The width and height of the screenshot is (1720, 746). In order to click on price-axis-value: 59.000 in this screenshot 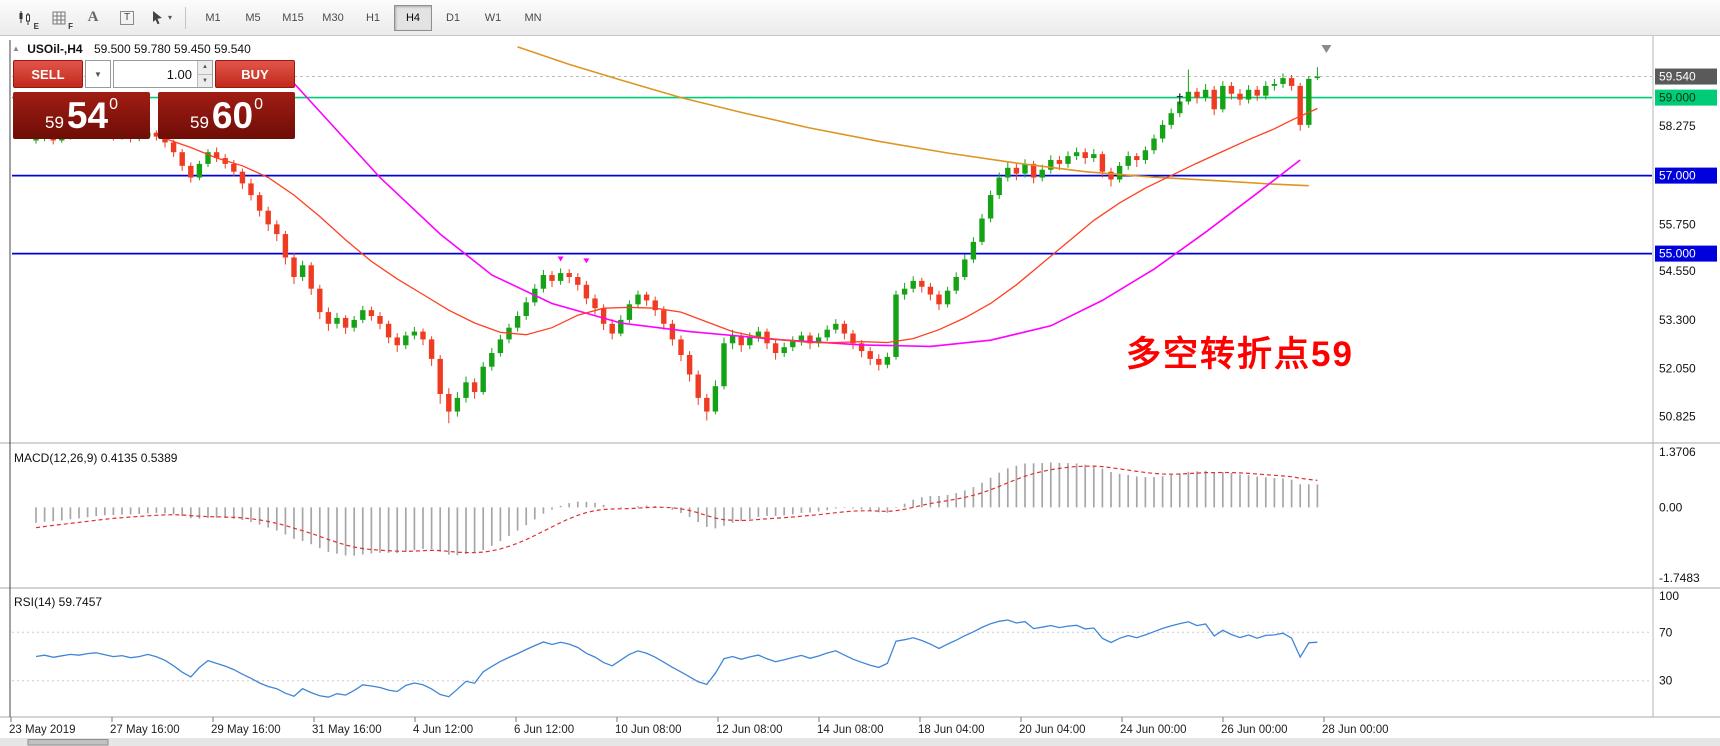, I will do `click(1677, 98)`.